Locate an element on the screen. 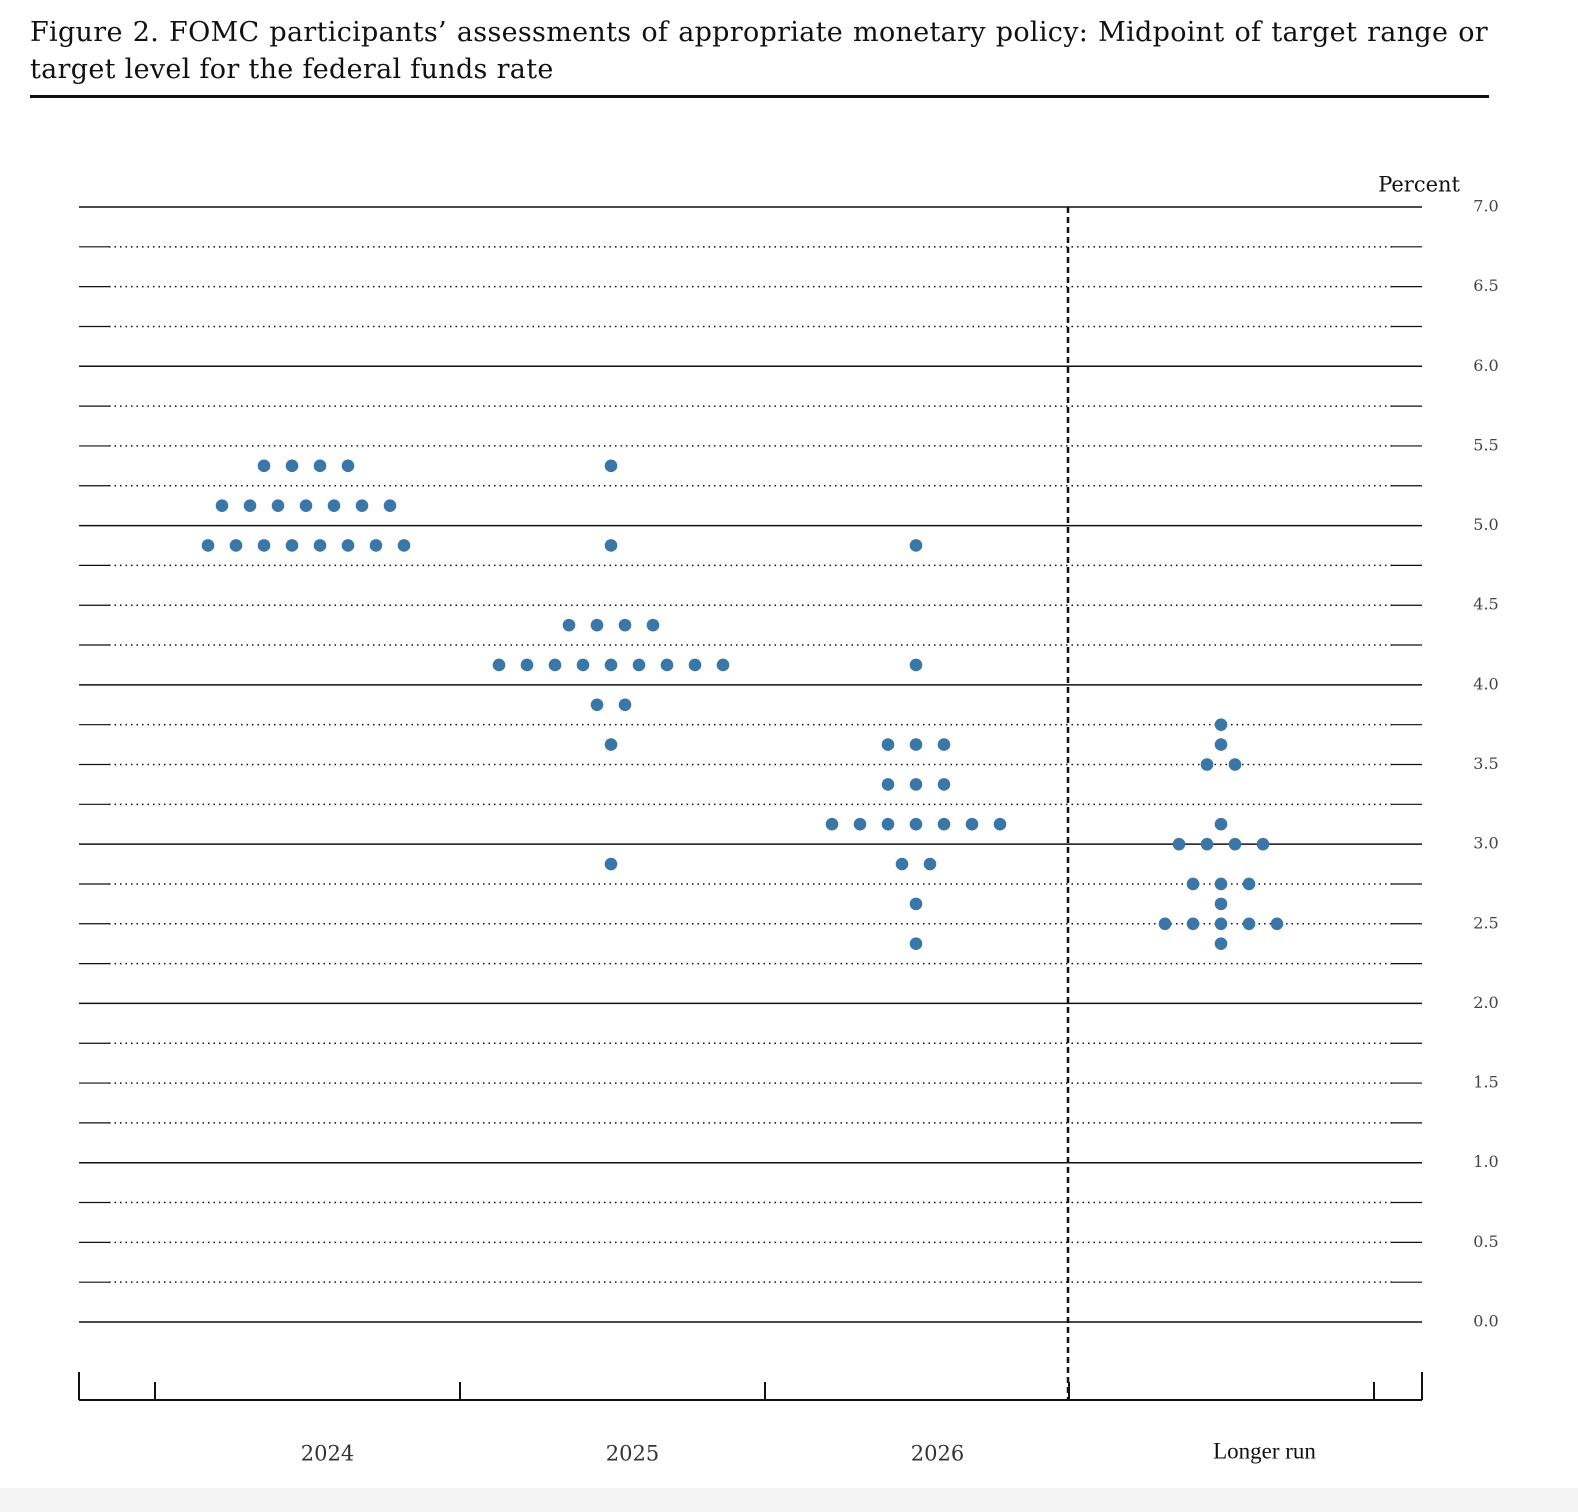 This screenshot has width=1578, height=1512. y-tick-label: 7.0 is located at coordinates (1485, 206).